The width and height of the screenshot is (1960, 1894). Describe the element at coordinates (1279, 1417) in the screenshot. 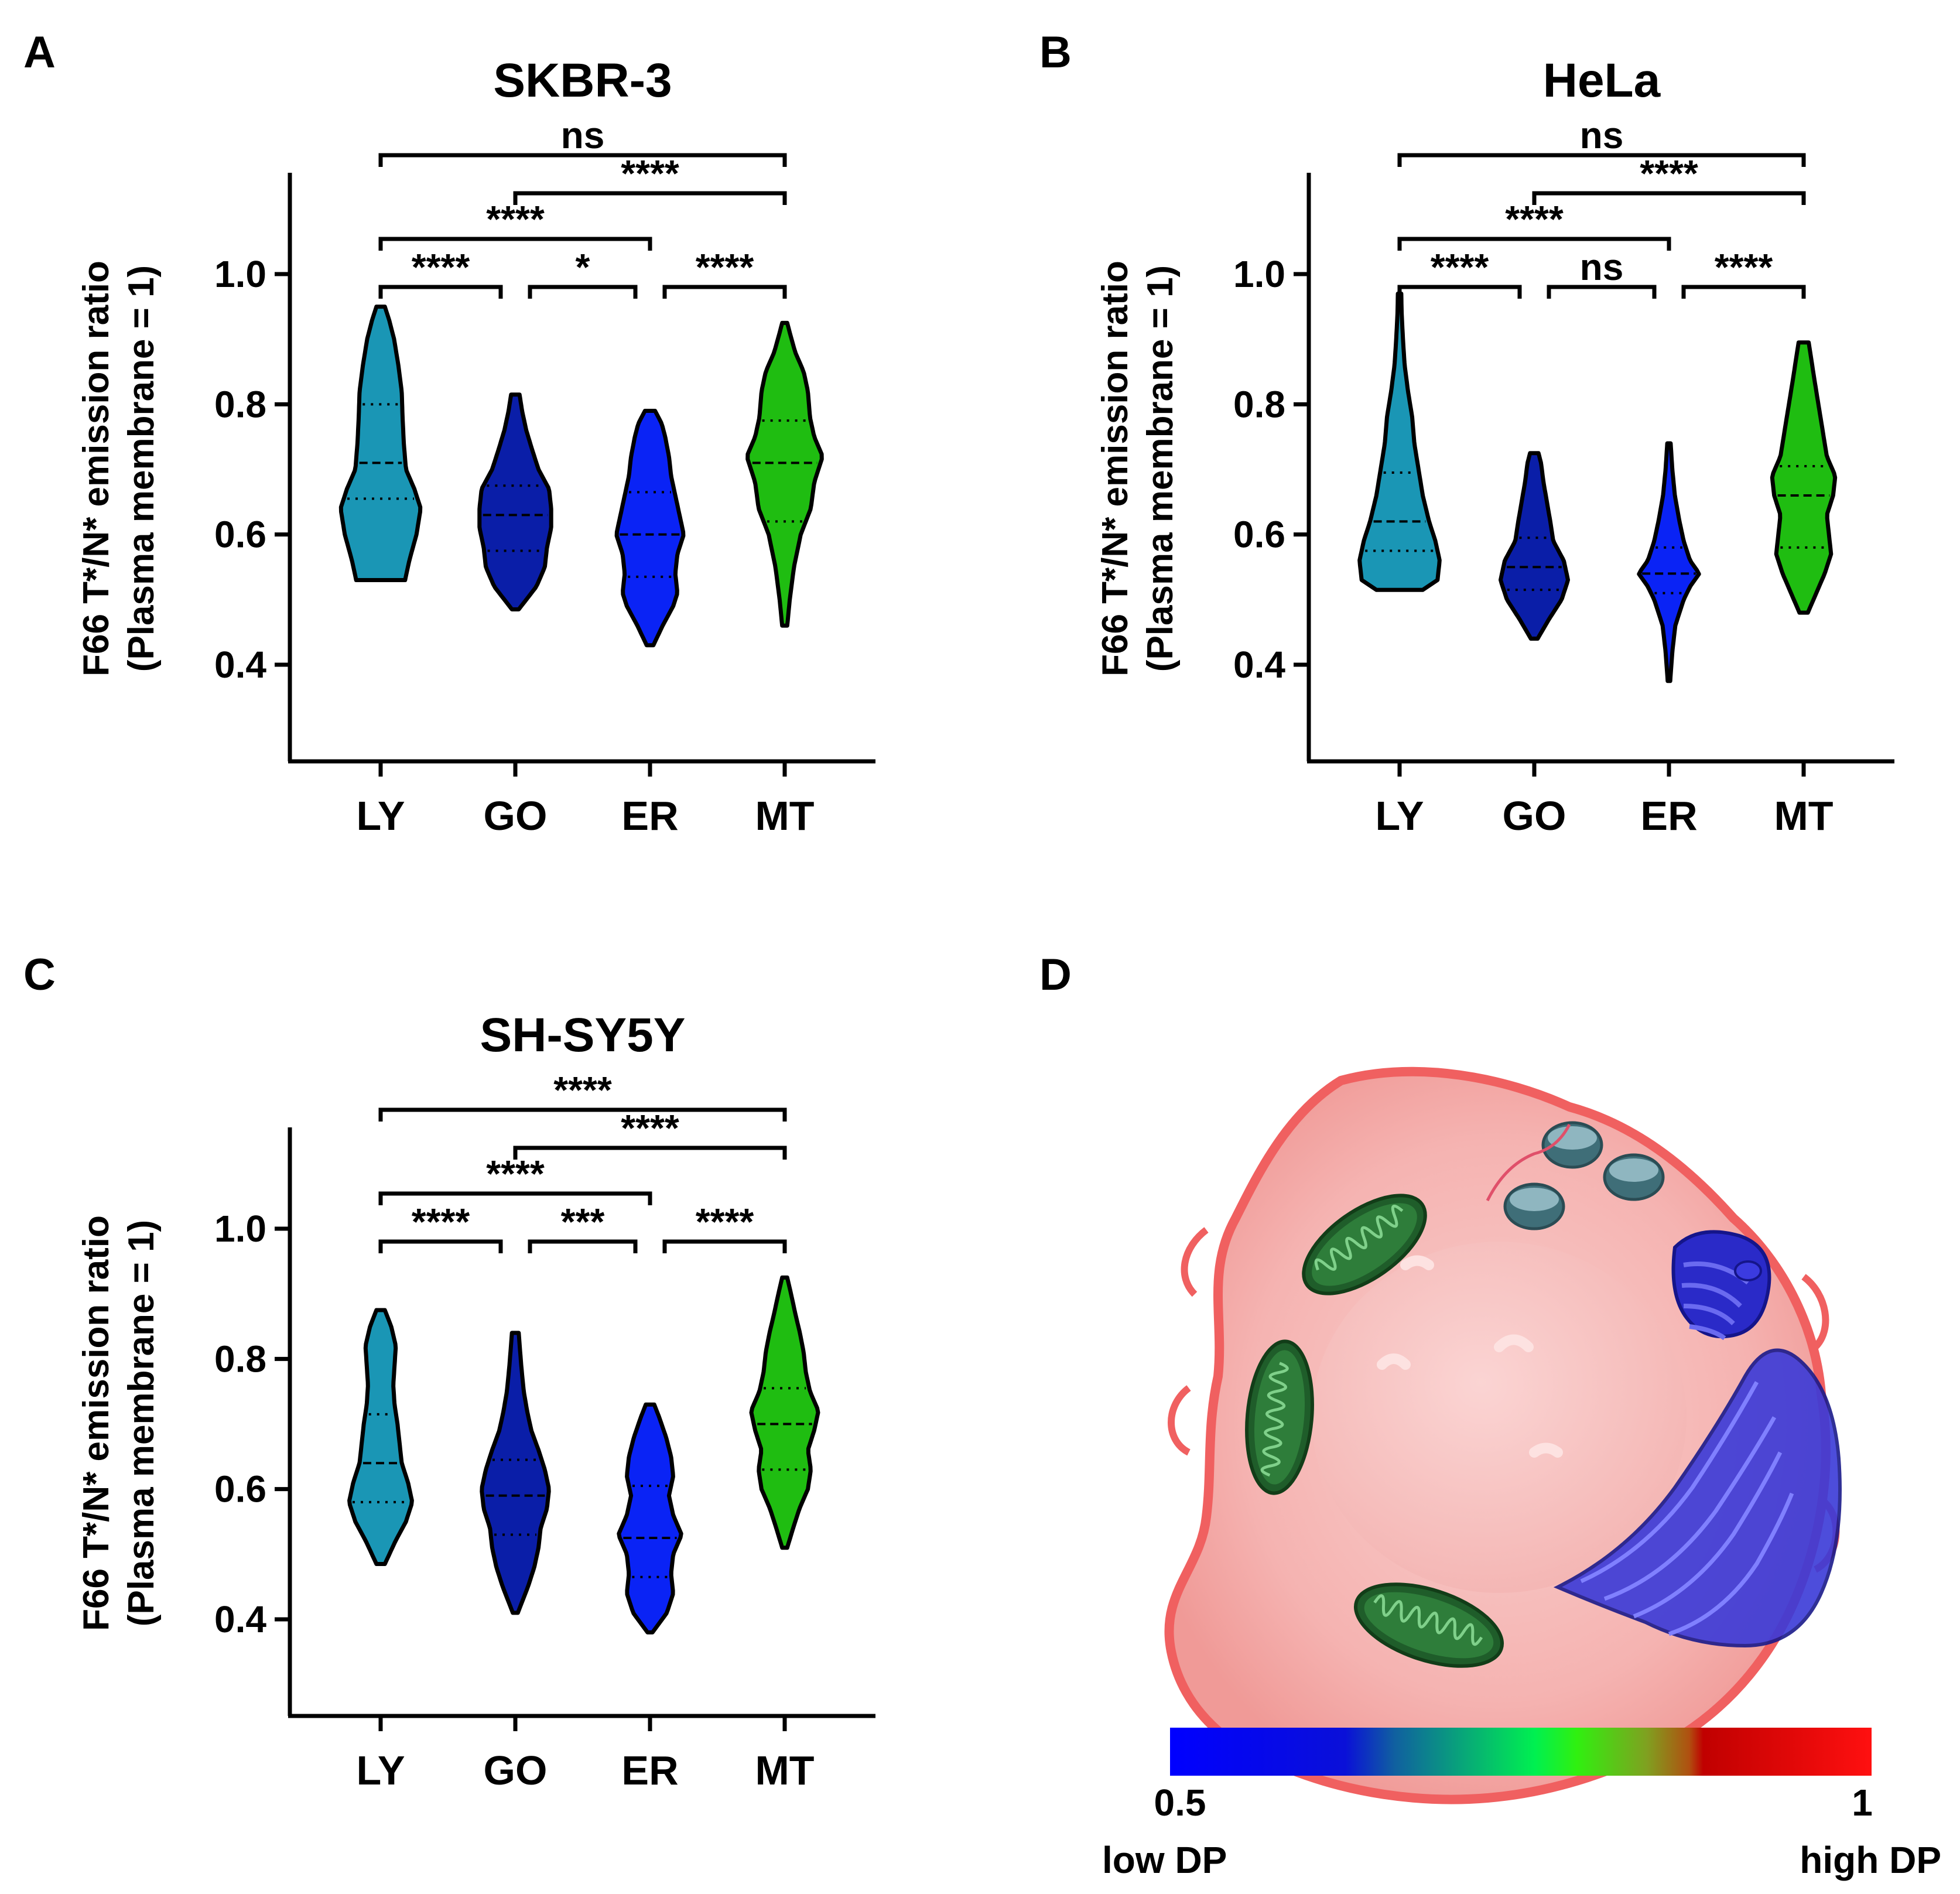

I see `mitochondrion-left` at that location.